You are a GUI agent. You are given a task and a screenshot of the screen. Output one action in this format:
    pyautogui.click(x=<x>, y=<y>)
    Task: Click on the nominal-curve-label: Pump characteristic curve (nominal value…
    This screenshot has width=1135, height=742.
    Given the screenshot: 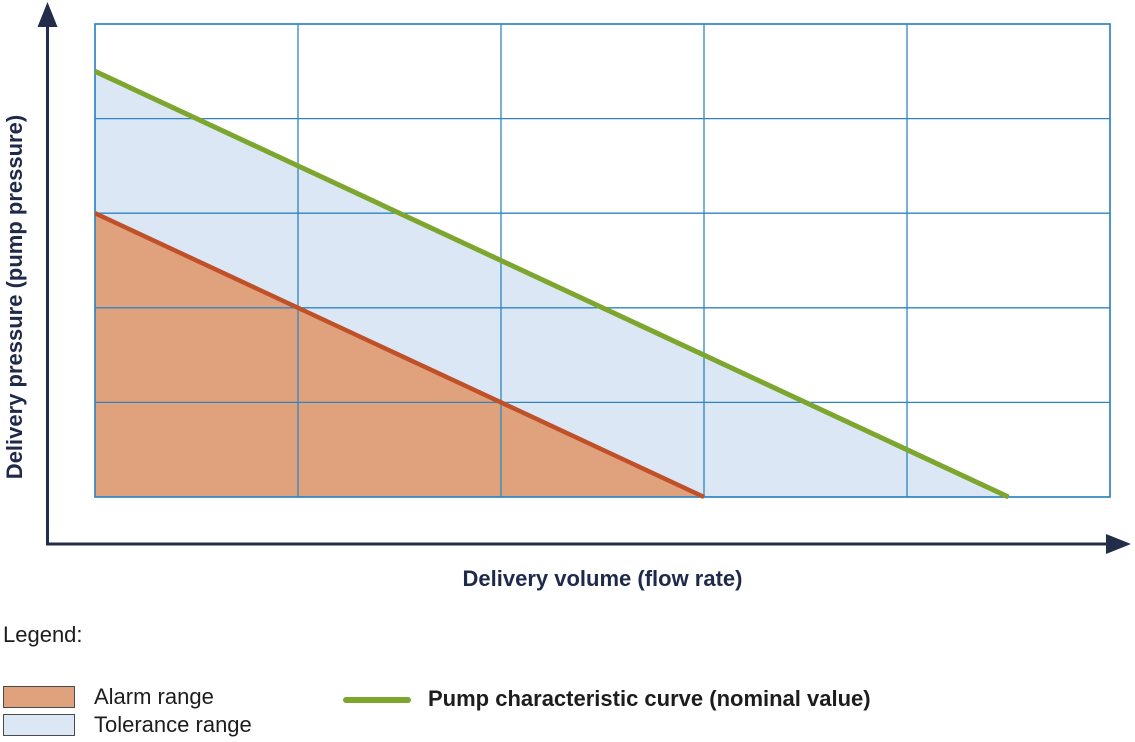 What is the action you would take?
    pyautogui.click(x=649, y=698)
    